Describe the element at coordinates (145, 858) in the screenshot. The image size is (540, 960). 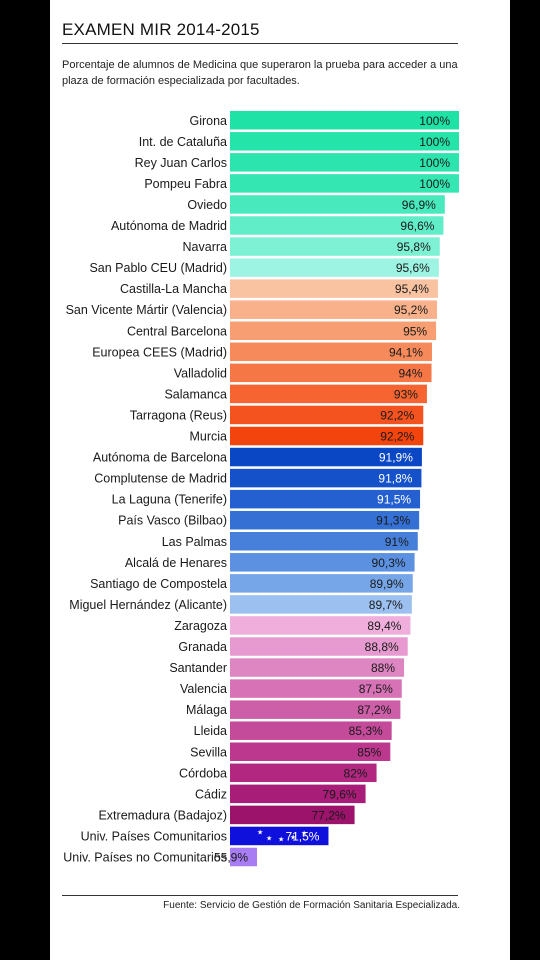
I see `category-label: Univ. Países no Comunitarios` at that location.